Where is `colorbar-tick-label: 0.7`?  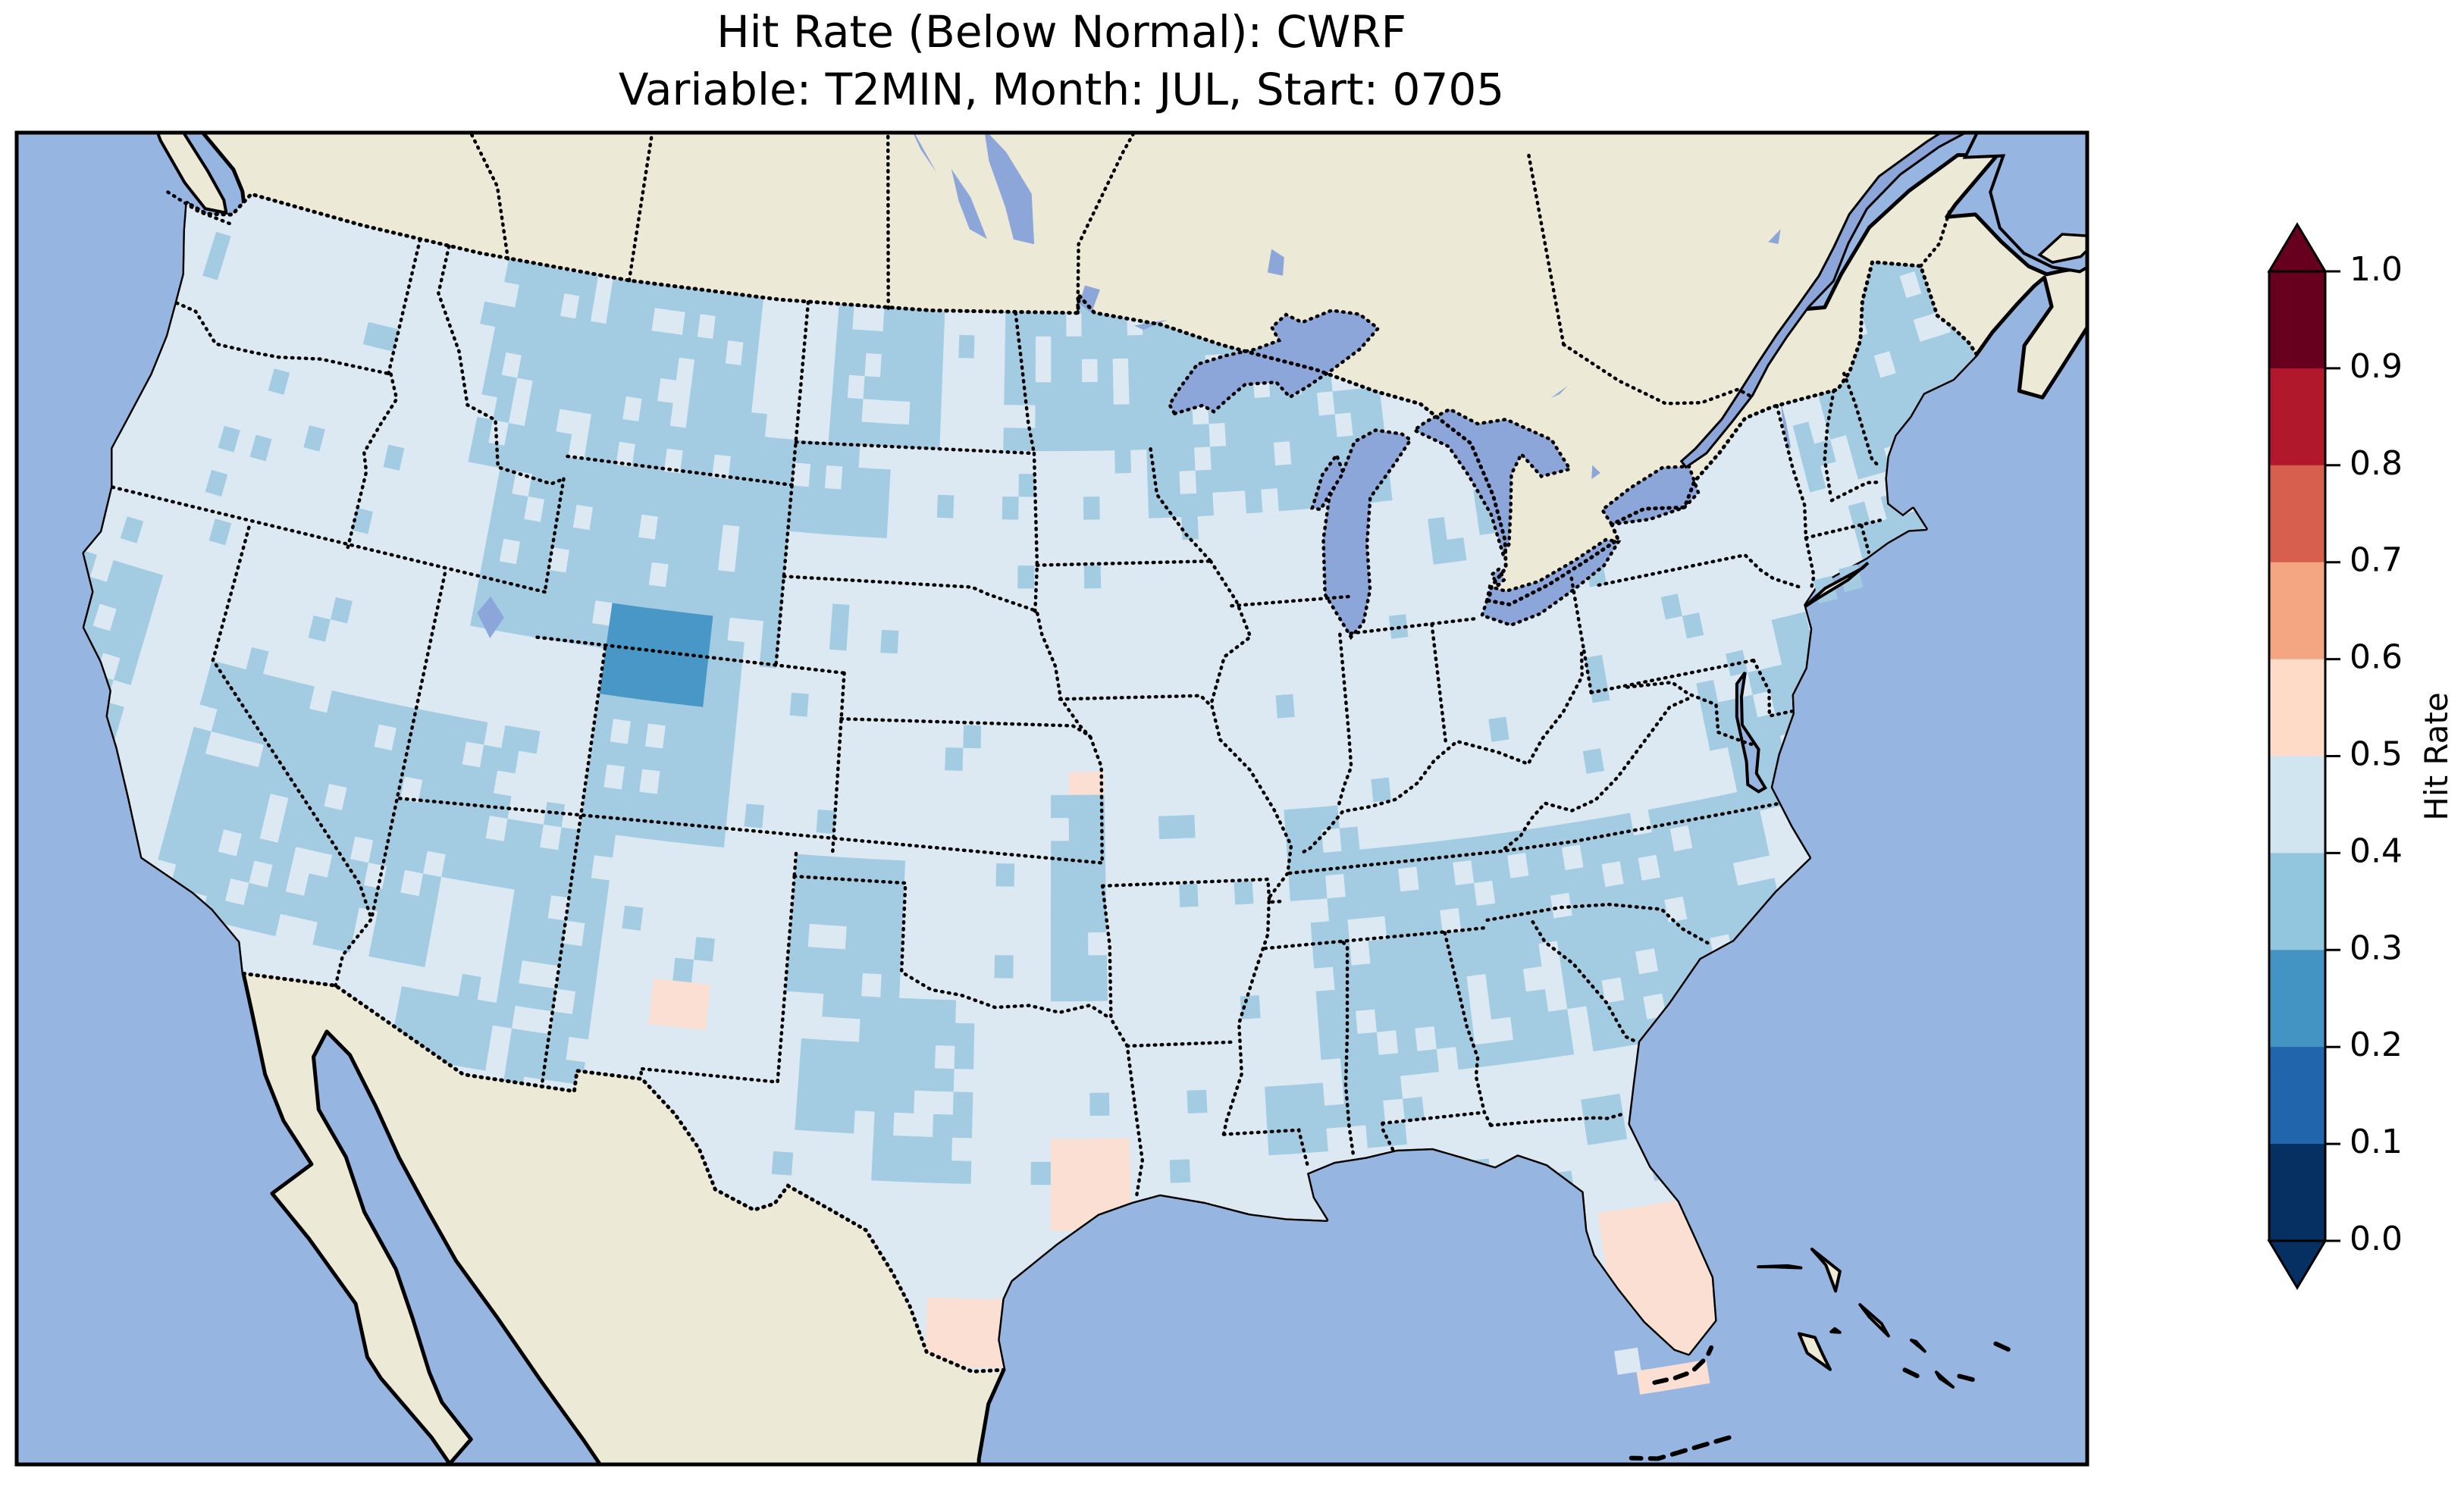 colorbar-tick-label: 0.7 is located at coordinates (2377, 560).